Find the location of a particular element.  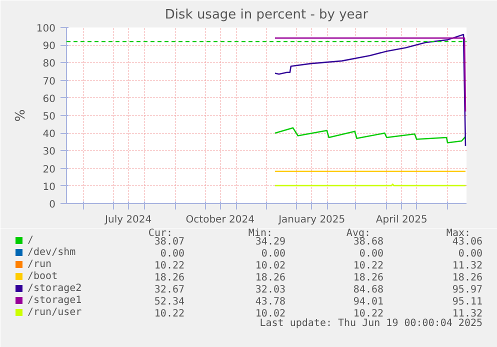

text: 95.11 is located at coordinates (467, 302).